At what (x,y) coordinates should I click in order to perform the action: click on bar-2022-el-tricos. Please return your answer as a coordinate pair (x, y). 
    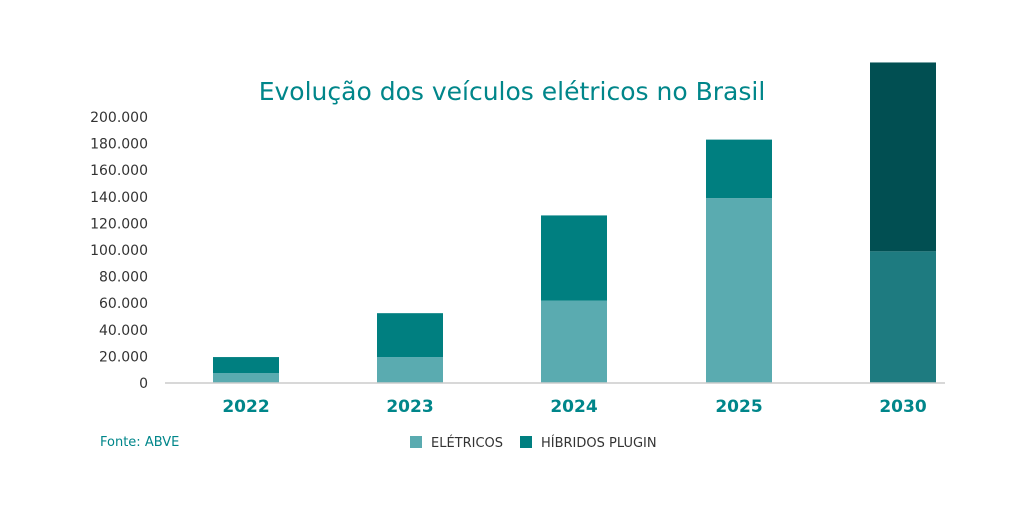
    Looking at the image, I should click on (246, 378).